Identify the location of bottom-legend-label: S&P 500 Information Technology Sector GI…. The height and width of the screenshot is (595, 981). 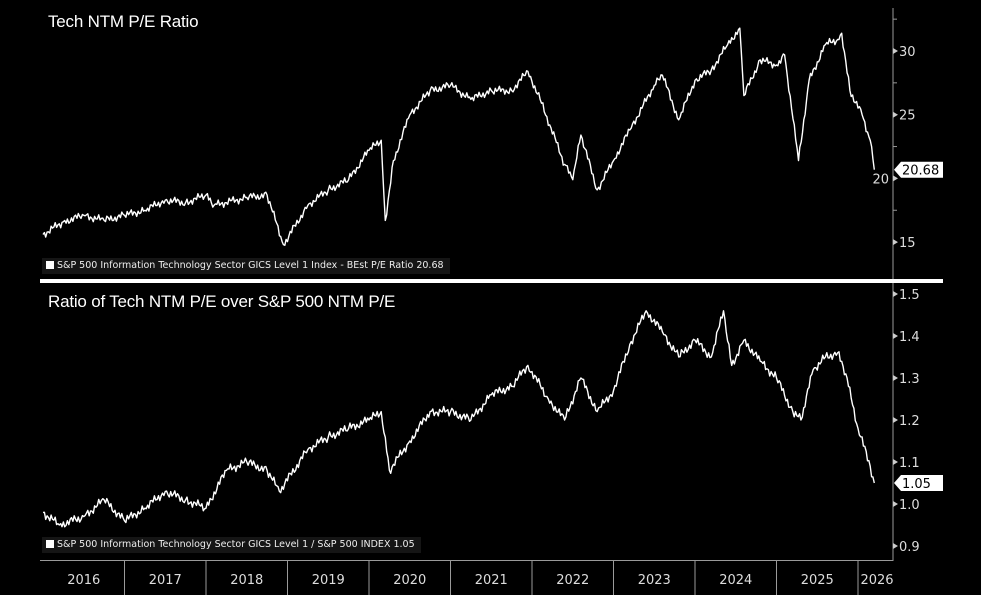
(236, 544).